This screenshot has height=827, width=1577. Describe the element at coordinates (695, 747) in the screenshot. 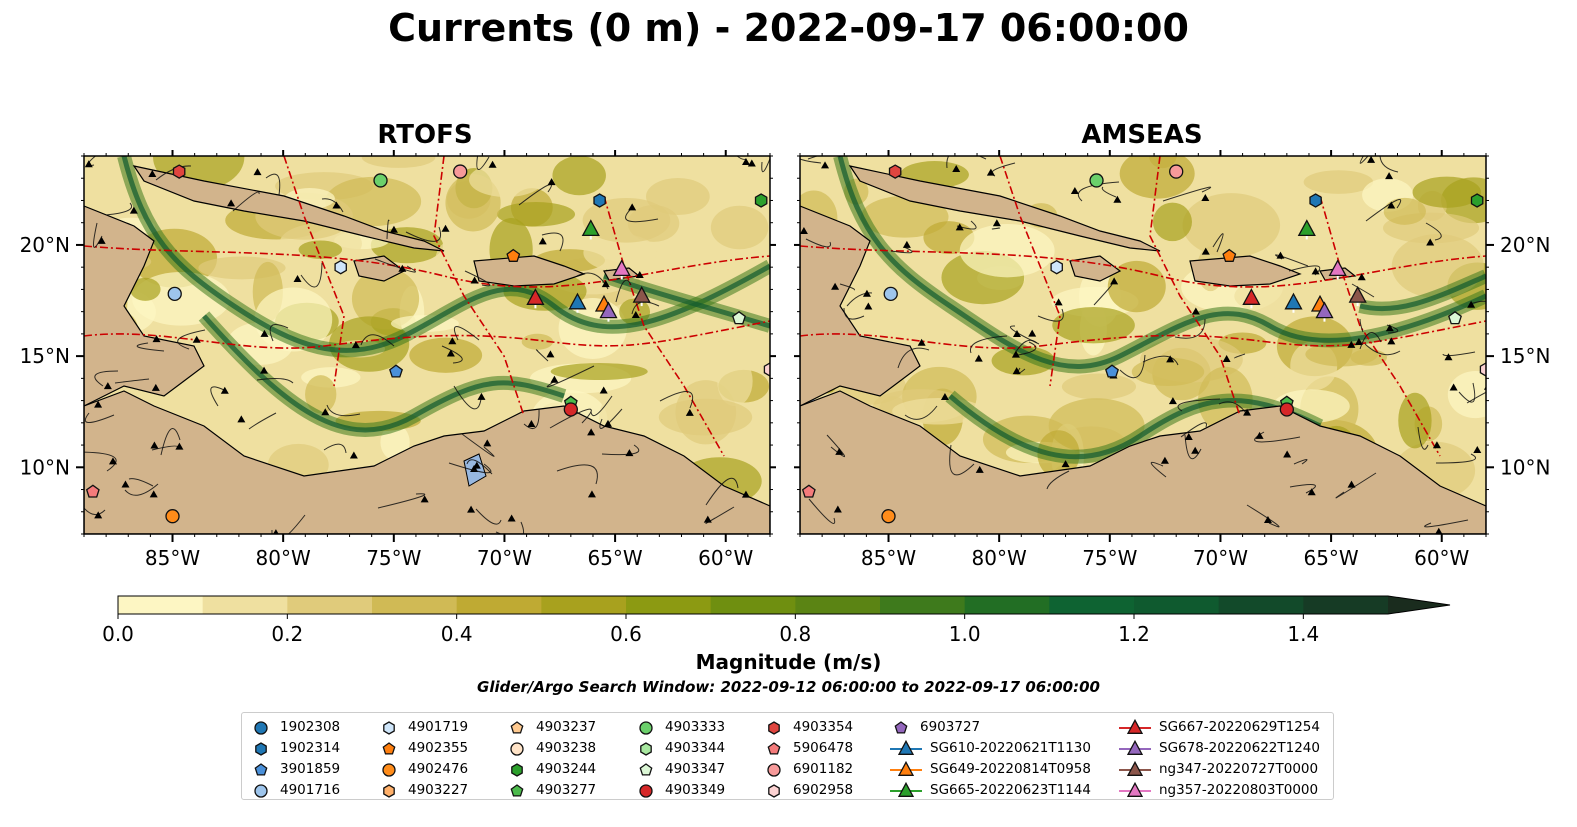

I see `legend-label: 4903344` at that location.